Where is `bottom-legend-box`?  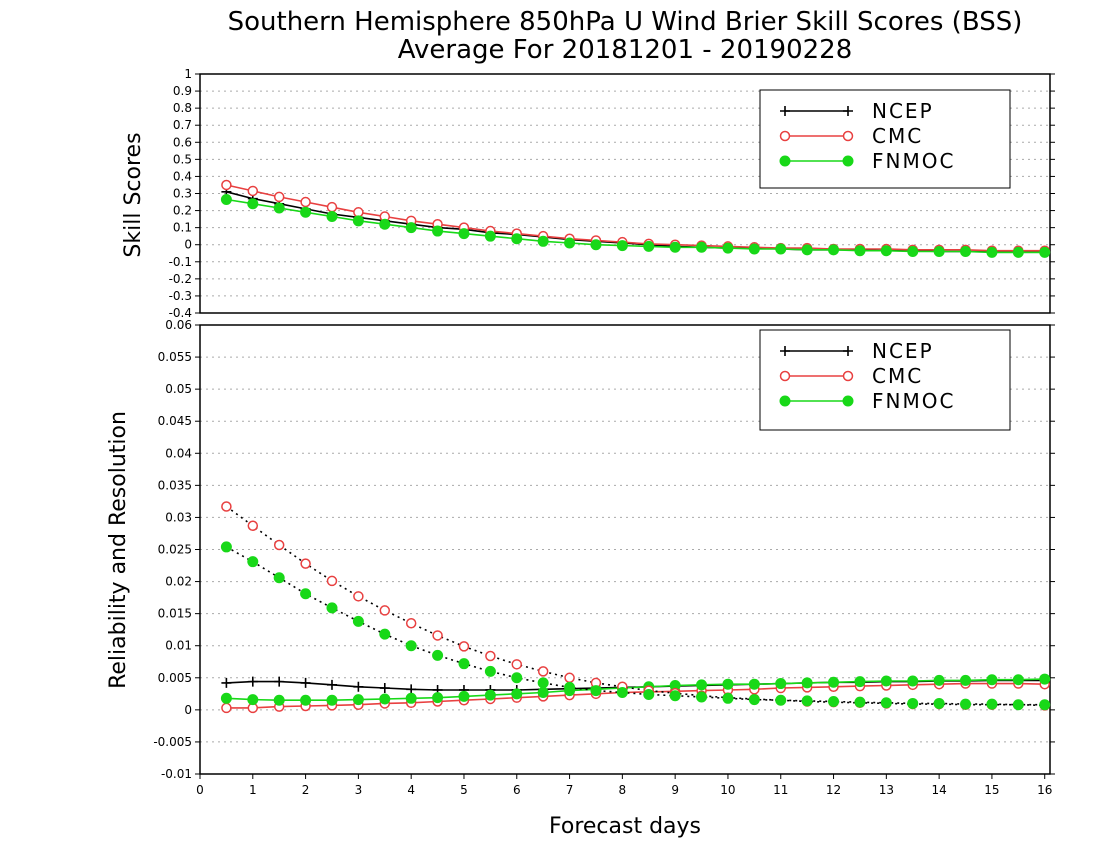
bottom-legend-box is located at coordinates (885, 380).